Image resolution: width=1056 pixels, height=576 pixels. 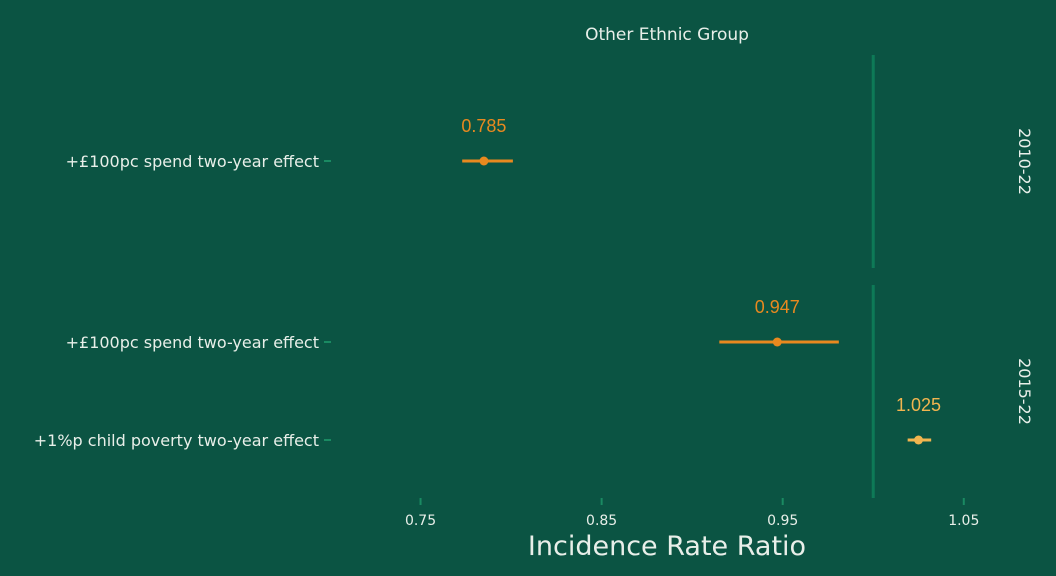 What do you see at coordinates (667, 35) in the screenshot?
I see `facet-title: Other Ethnic Group` at bounding box center [667, 35].